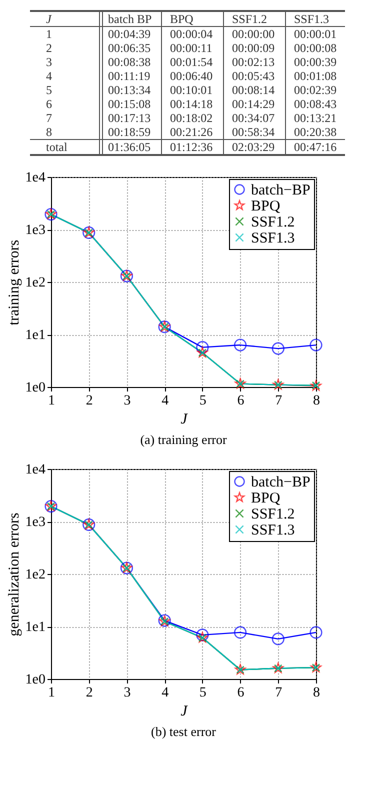  I want to click on text: 5 00:13:34 00:10:01 00:08:14 00:02:39, so click(187, 90).